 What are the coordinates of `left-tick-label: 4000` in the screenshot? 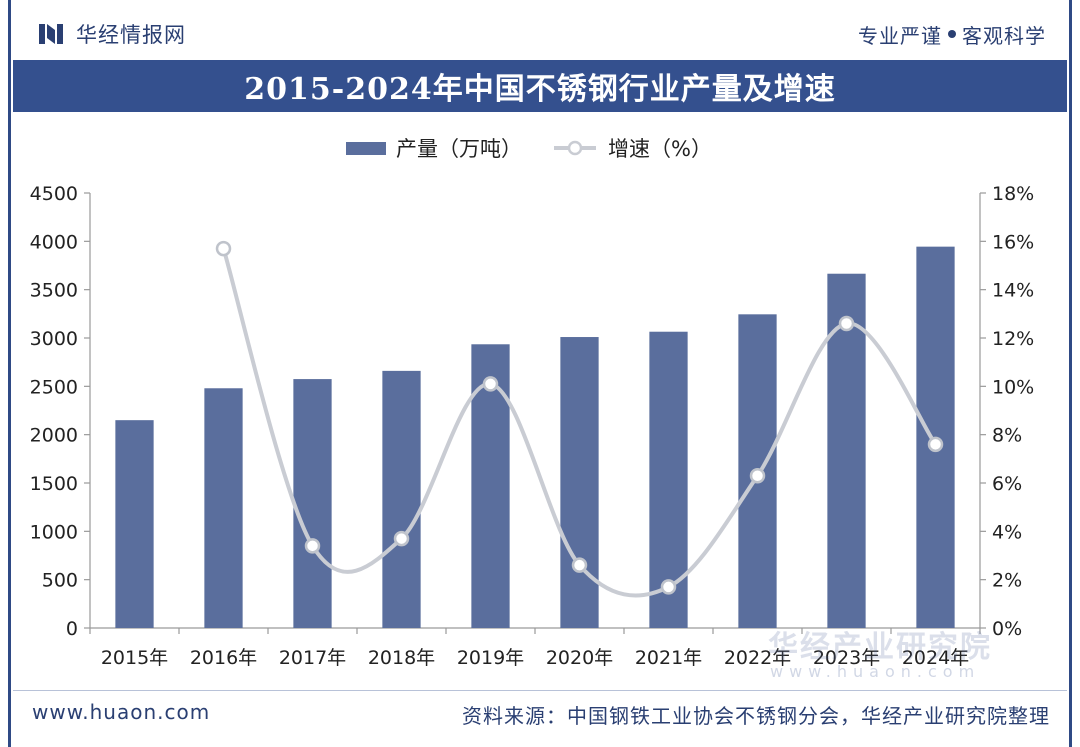 It's located at (54, 242).